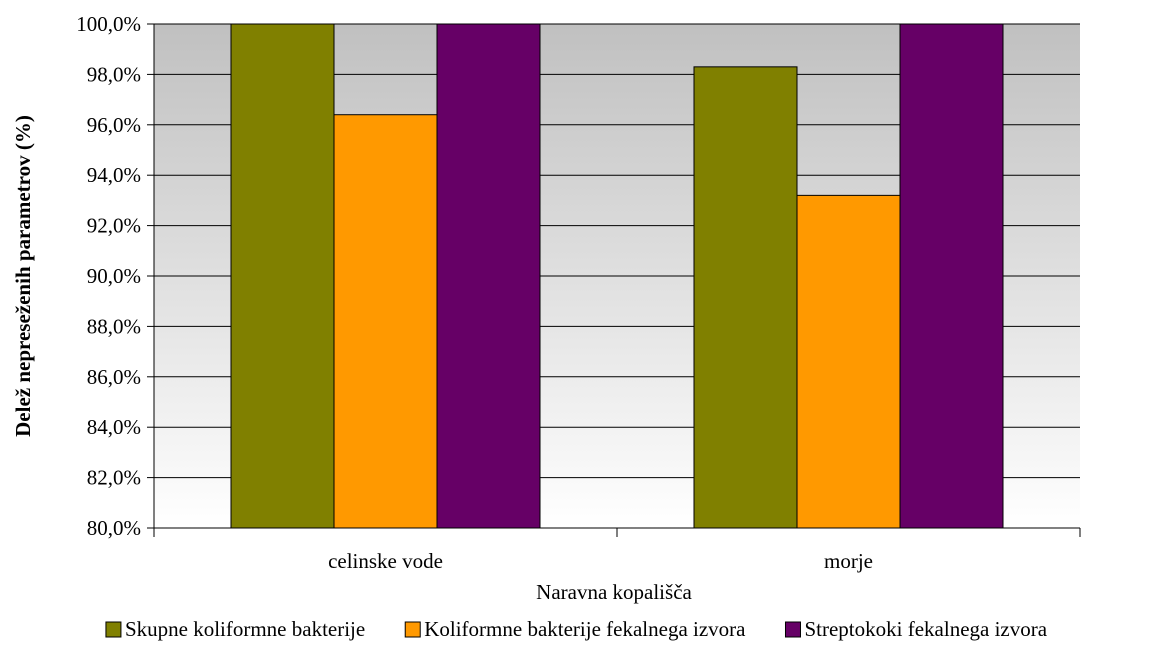 The image size is (1153, 648). Describe the element at coordinates (600, 561) in the screenshot. I see `x-tick-labels: celinske vode morje` at that location.